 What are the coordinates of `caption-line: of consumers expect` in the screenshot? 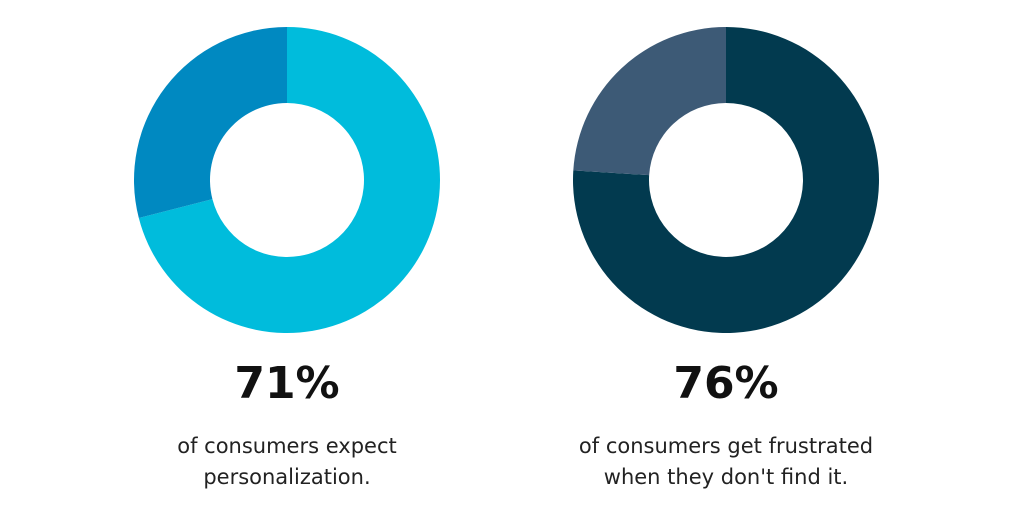 It's located at (287, 446).